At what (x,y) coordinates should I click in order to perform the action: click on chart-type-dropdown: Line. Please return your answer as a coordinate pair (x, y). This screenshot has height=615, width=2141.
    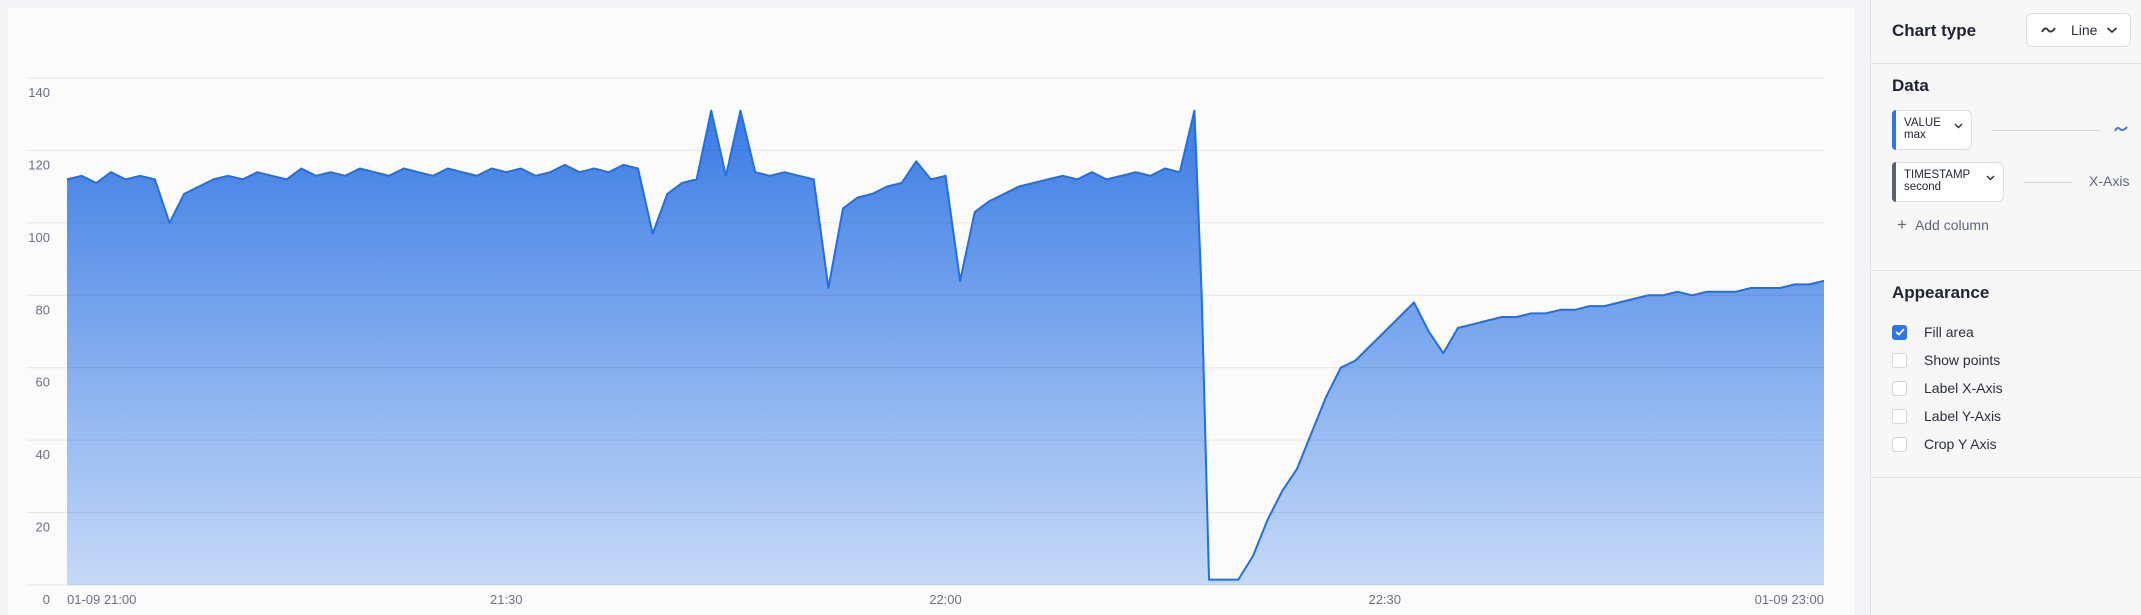
    Looking at the image, I should click on (2078, 30).